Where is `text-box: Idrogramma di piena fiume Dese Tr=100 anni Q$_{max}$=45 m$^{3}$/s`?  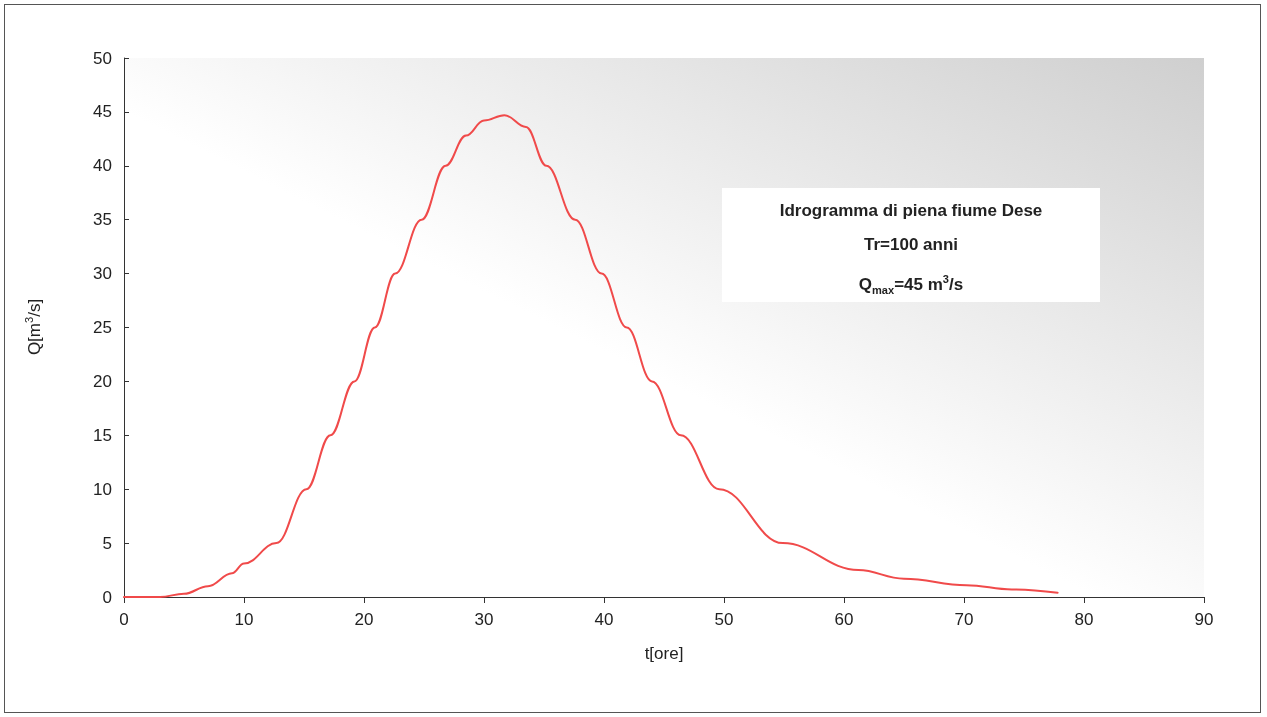 text-box: Idrogramma di piena fiume Dese Tr=100 anni Q$_{max}$=45 m$^{3}$/s is located at coordinates (911, 245).